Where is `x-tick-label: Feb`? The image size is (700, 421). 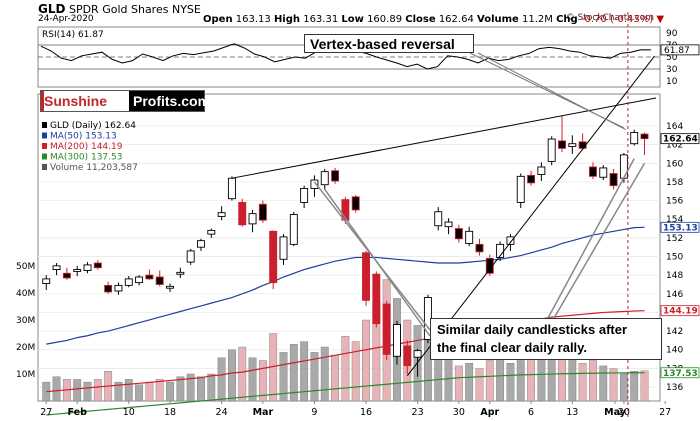 x-tick-label: Feb is located at coordinates (78, 412).